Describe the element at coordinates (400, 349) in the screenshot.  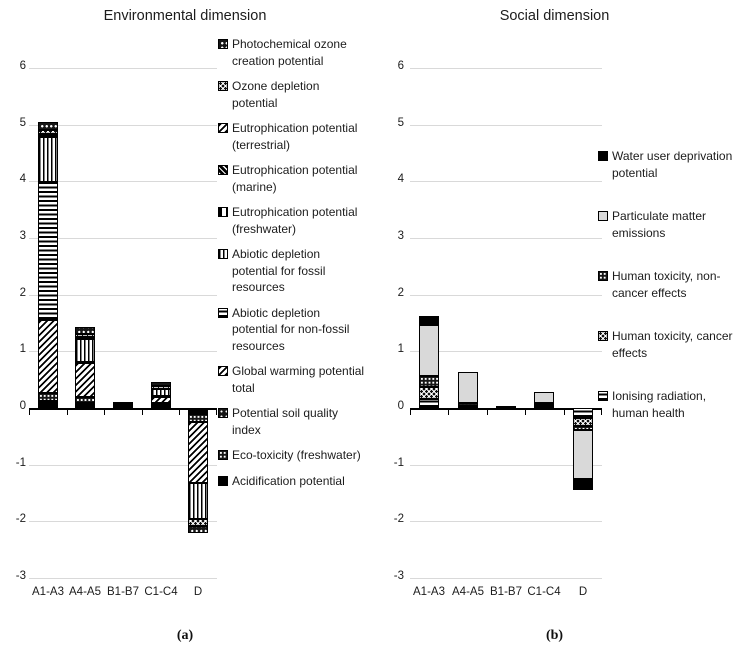
I see `y-axis-tick-label: 1` at that location.